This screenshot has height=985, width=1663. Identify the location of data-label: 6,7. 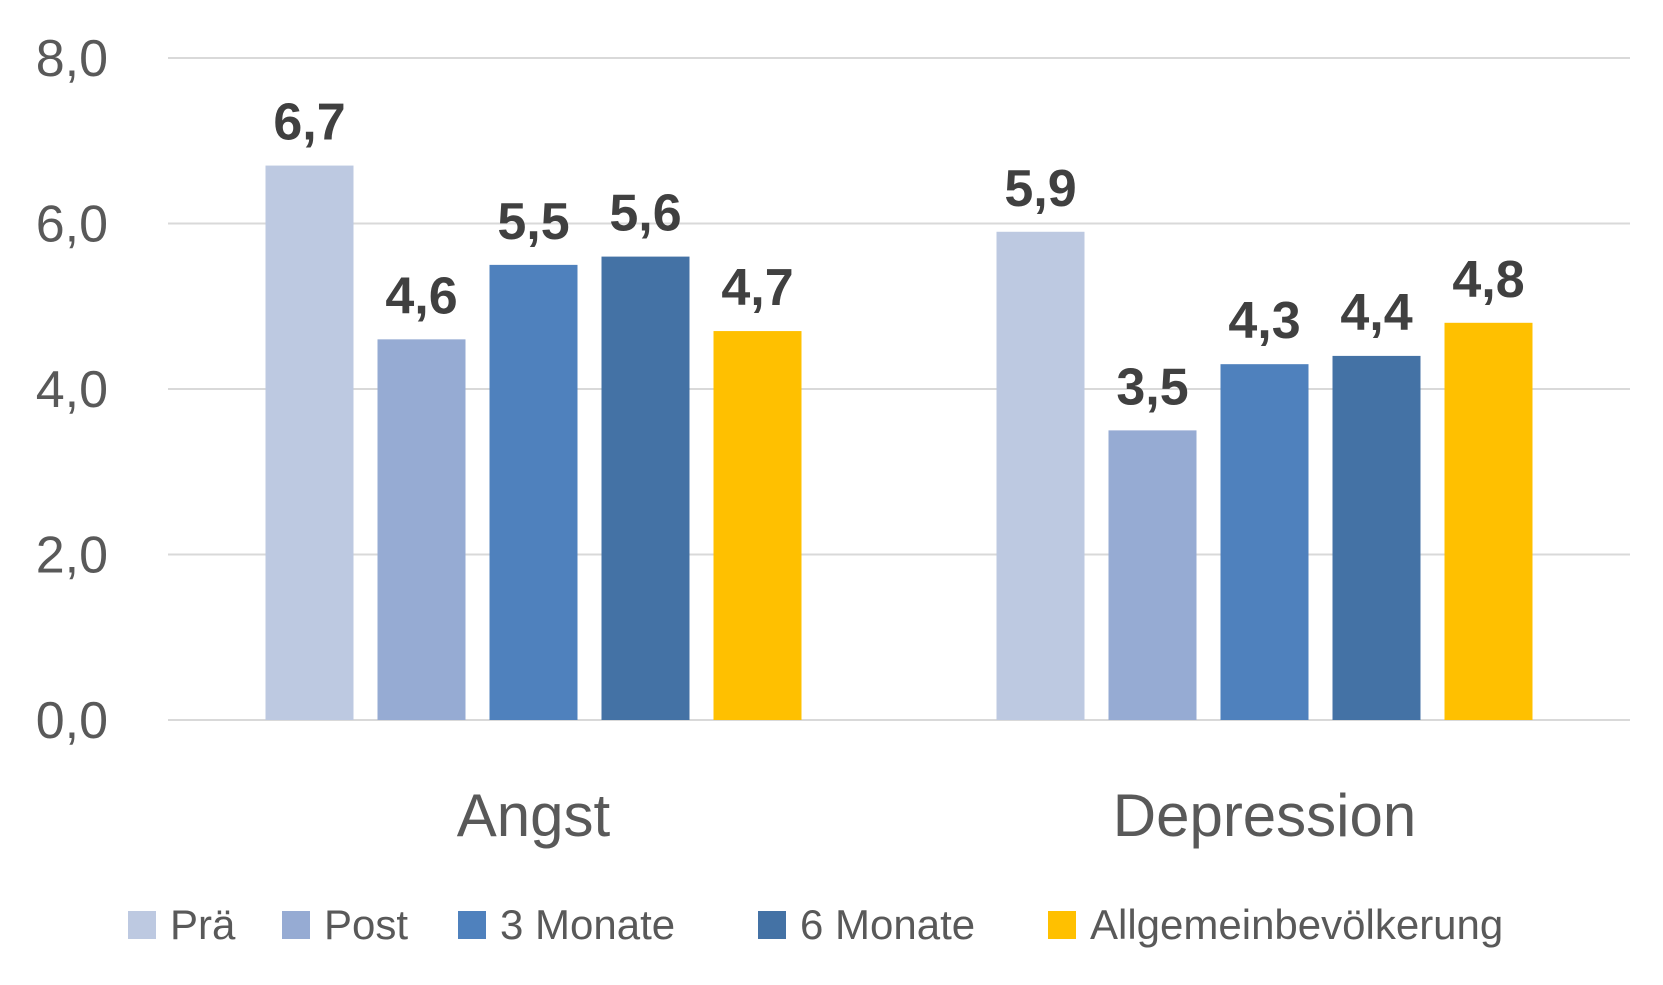
(309, 123).